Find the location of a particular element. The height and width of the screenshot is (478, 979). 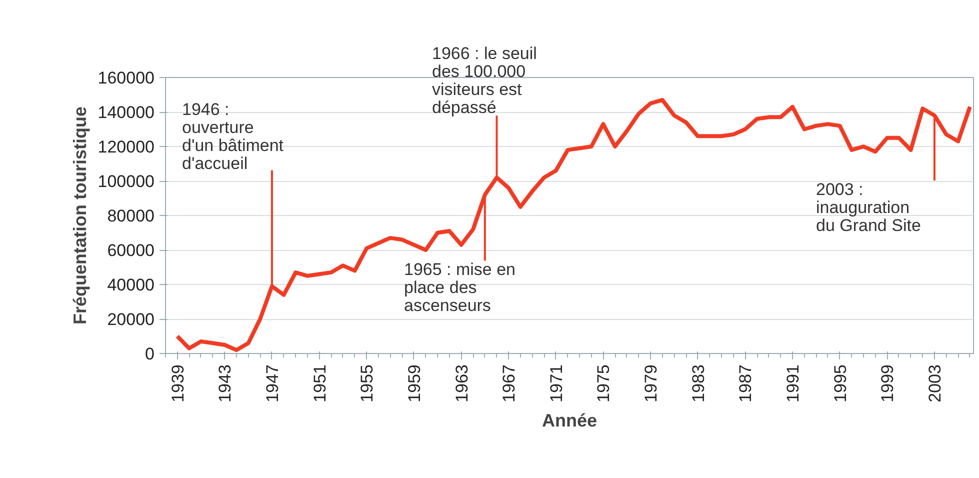

x-tick-label: 1963 is located at coordinates (462, 383).